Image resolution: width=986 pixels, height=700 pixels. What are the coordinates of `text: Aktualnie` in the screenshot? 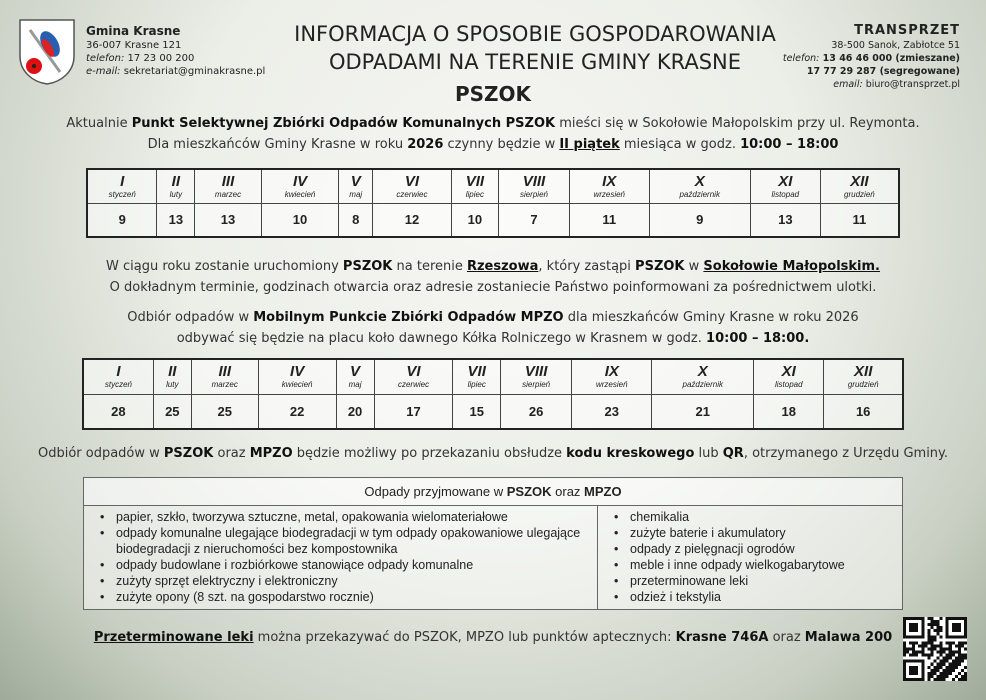 It's located at (99, 123).